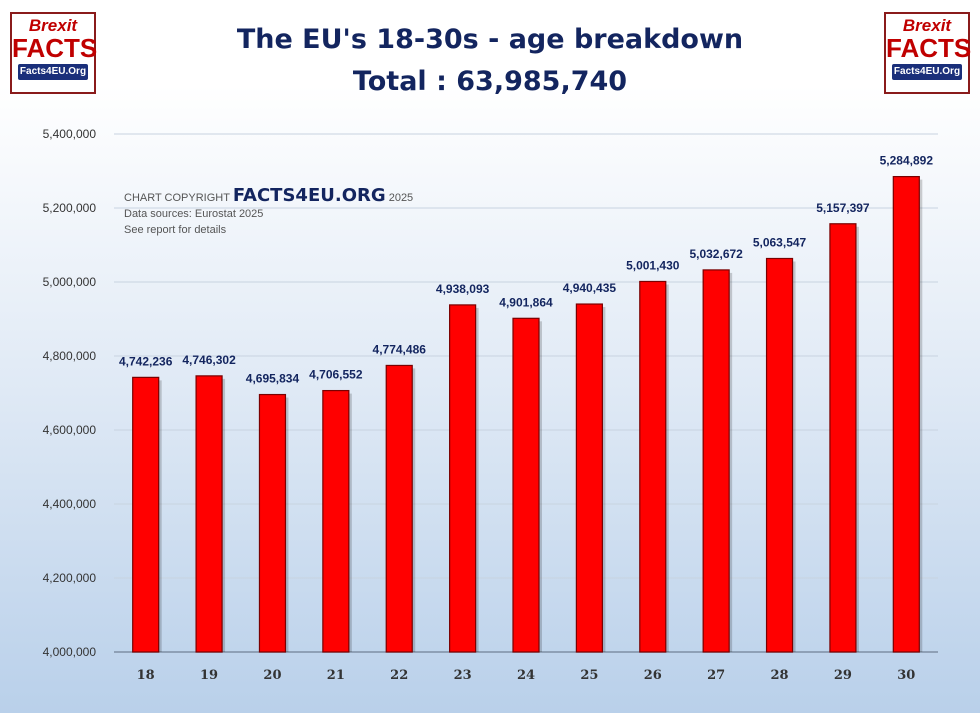 This screenshot has height=713, width=980. Describe the element at coordinates (70, 504) in the screenshot. I see `y-tick-label: 4,400,000` at that location.